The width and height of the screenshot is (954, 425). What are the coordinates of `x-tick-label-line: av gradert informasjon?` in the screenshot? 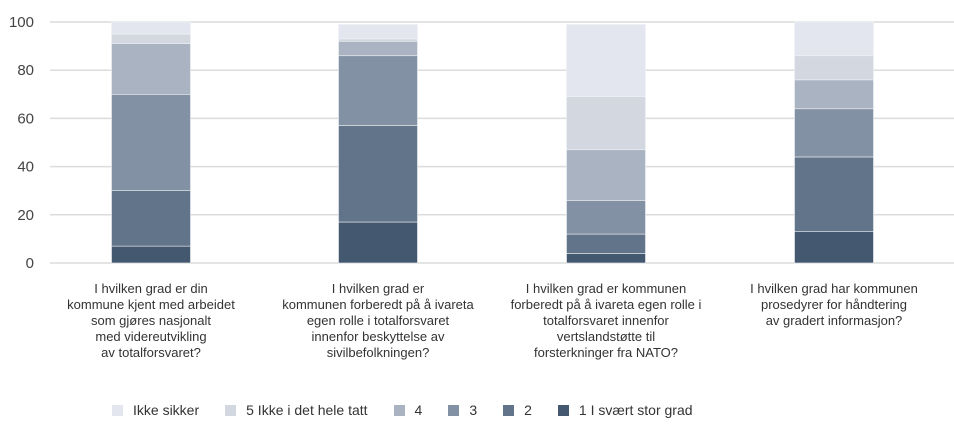 It's located at (834, 320).